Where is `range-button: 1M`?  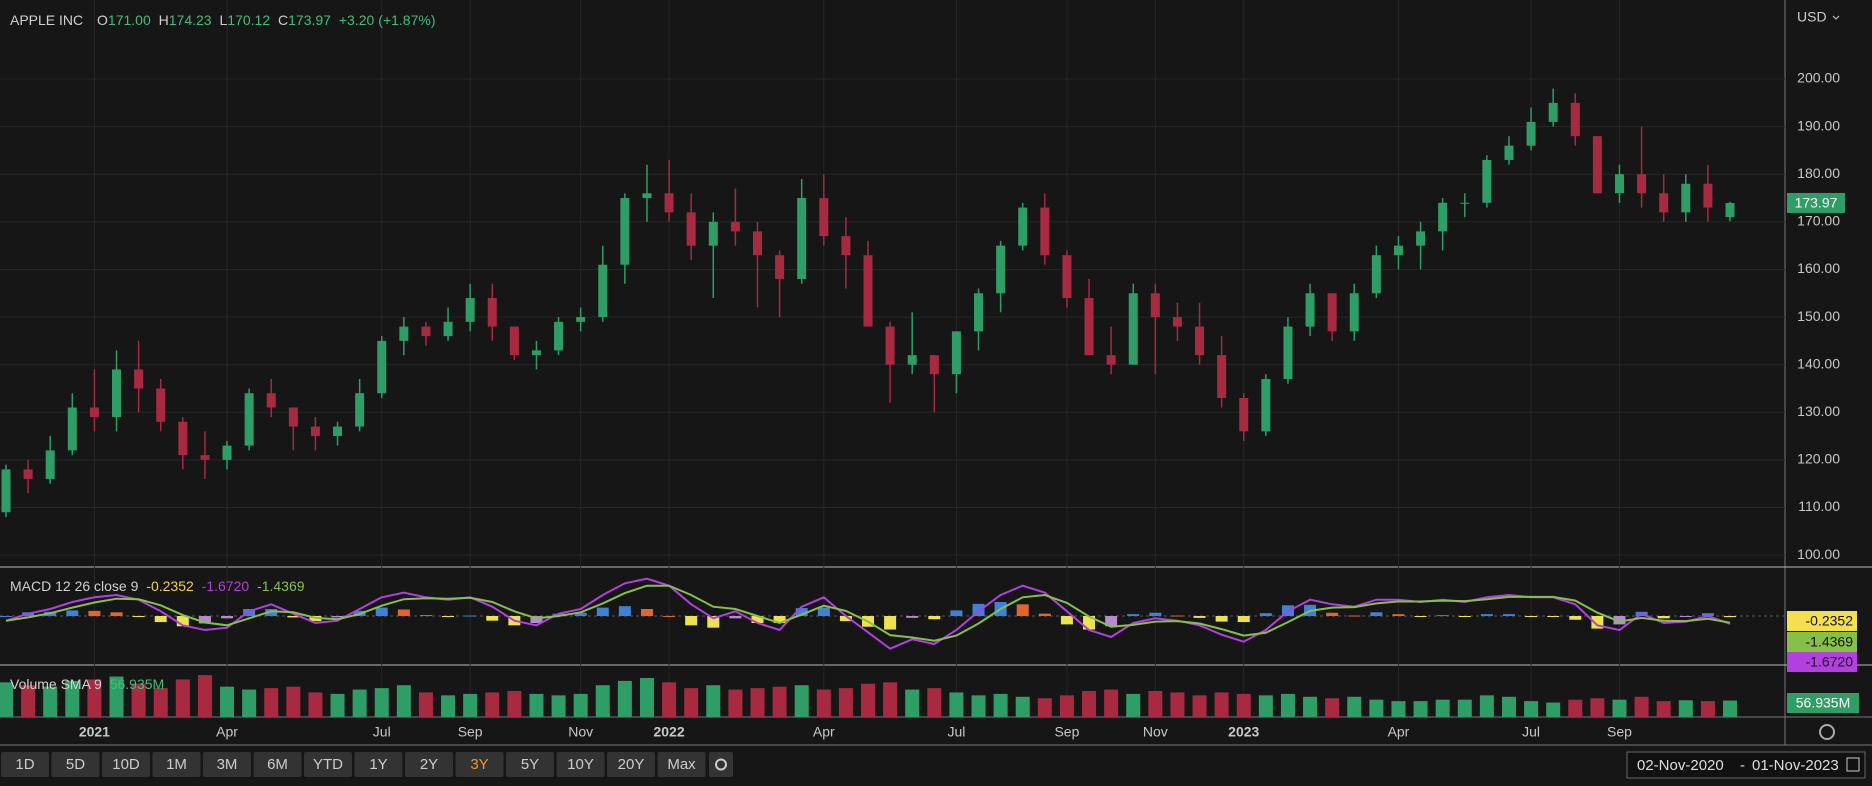
range-button: 1M is located at coordinates (176, 764).